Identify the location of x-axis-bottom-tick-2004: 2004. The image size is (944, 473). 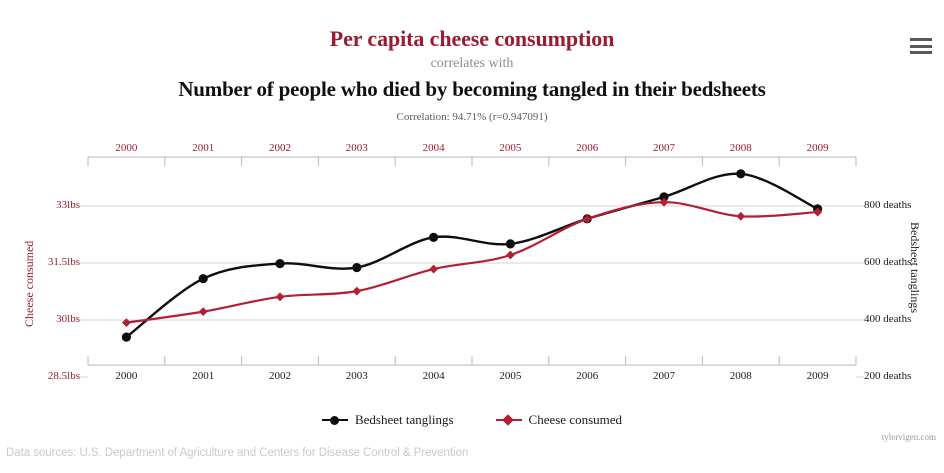
(433, 376).